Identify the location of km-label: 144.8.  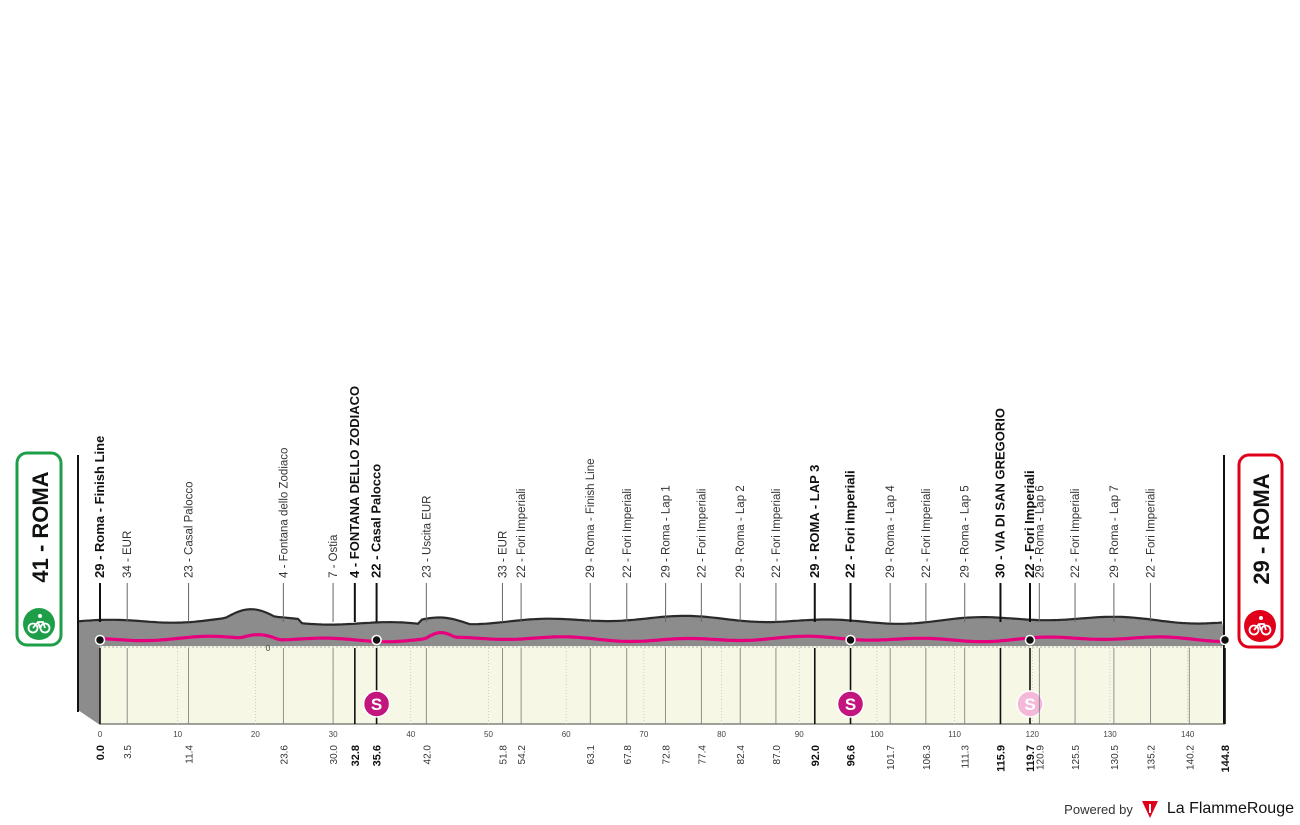
(1226, 759).